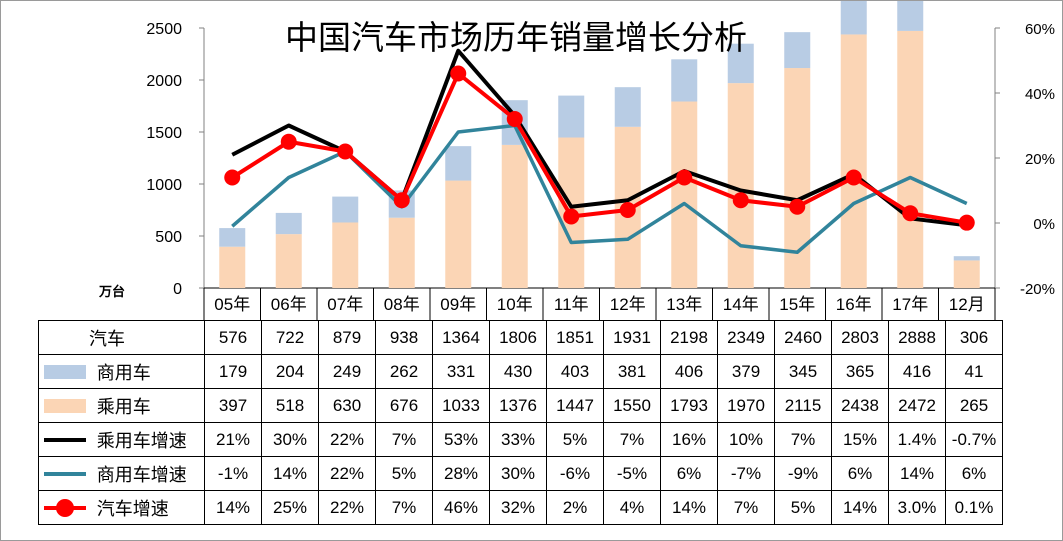  I want to click on table-cell: -0.7%, so click(974, 439).